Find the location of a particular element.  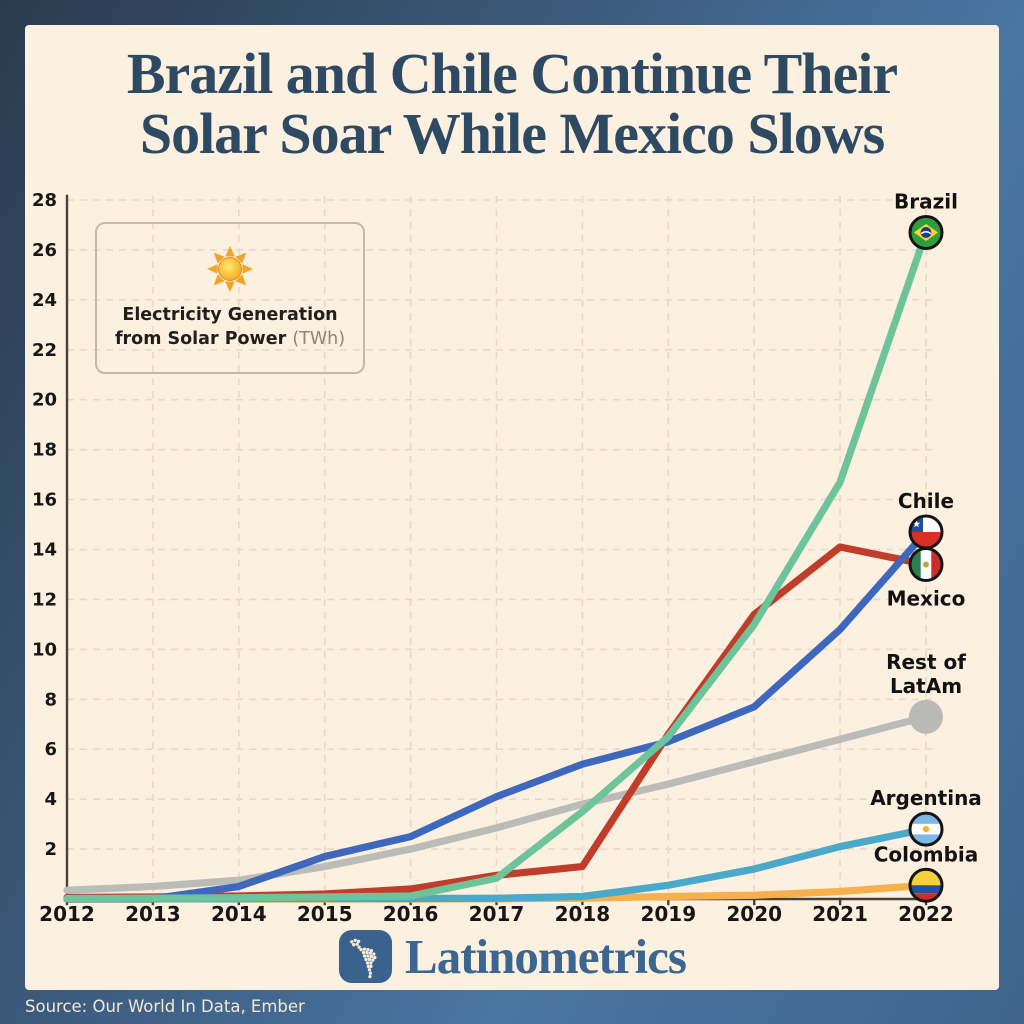

colombia-flag-icon is located at coordinates (926, 885).